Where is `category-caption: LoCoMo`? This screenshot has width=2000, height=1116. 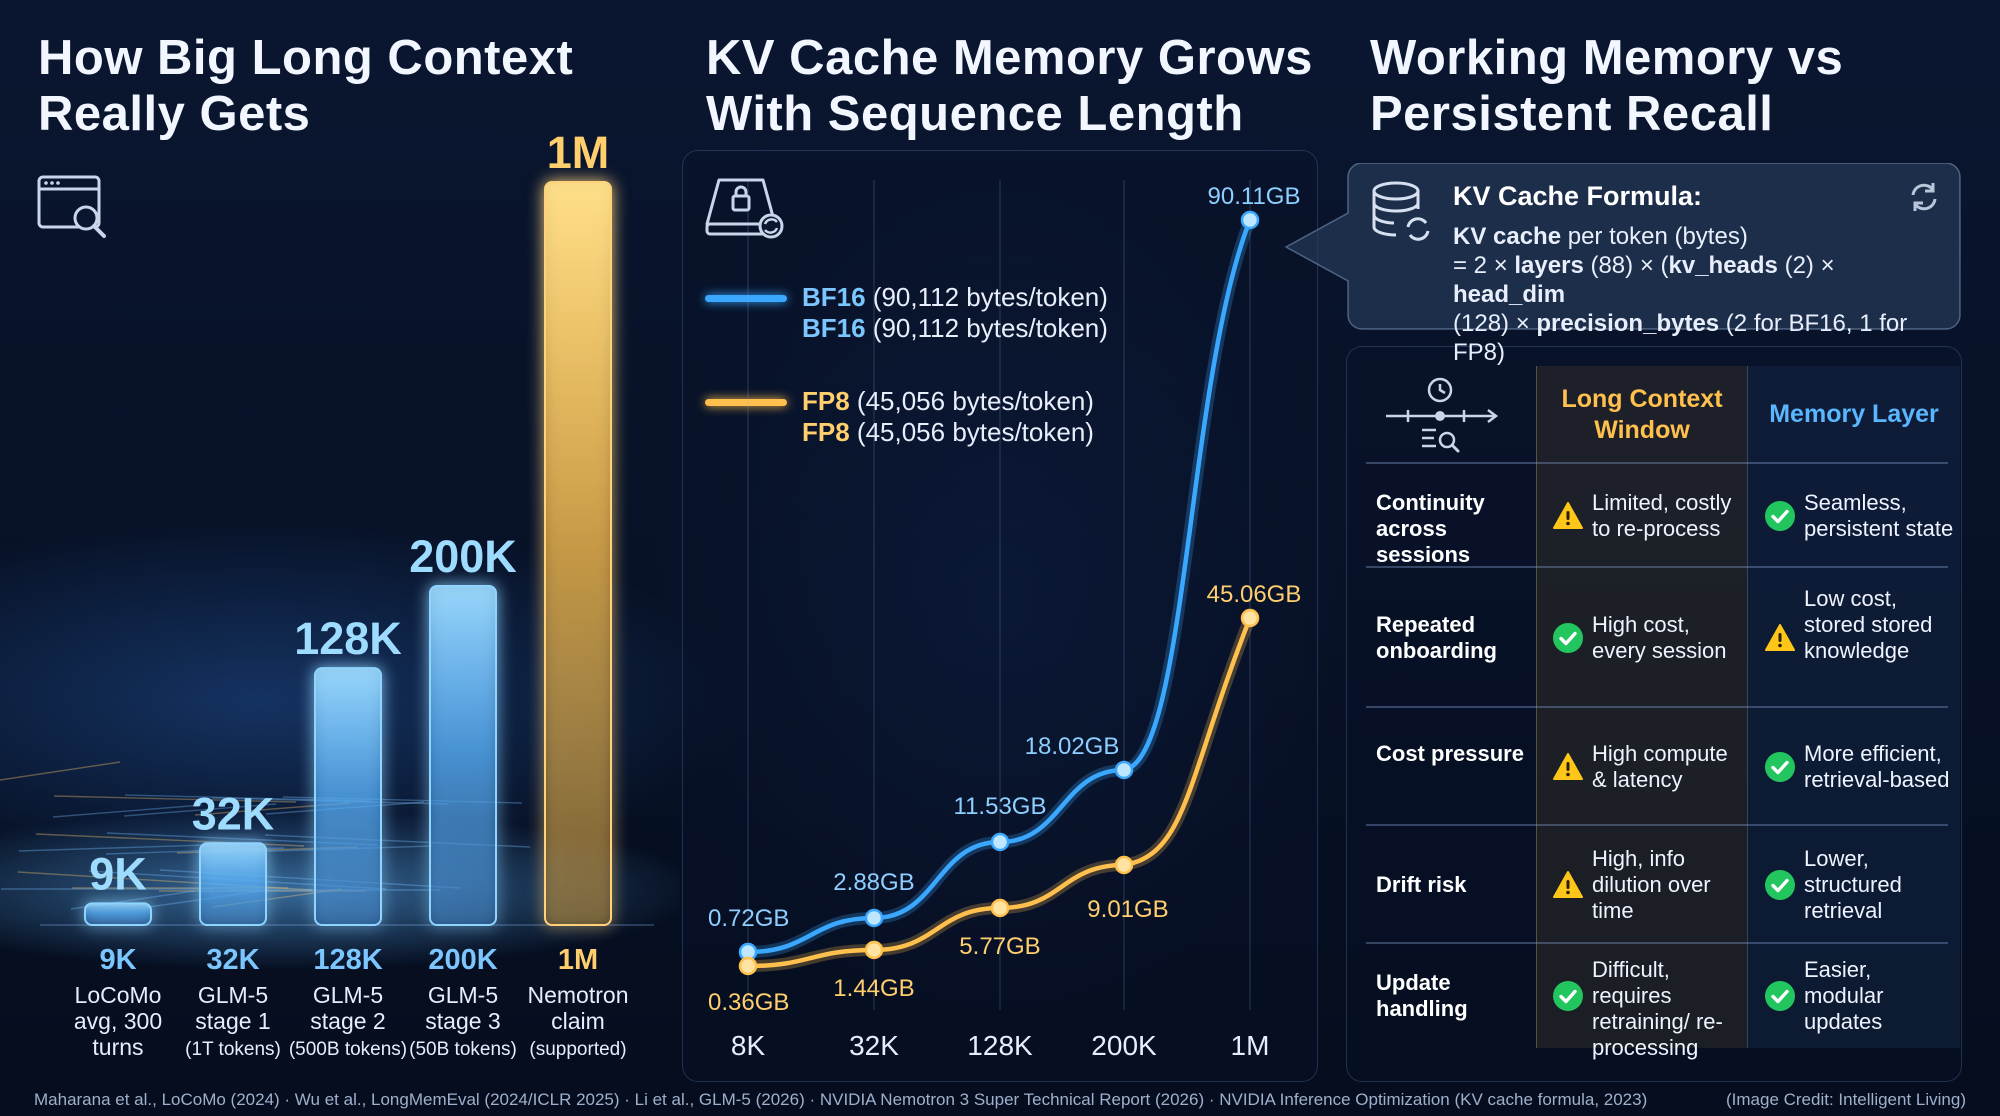 category-caption: LoCoMo is located at coordinates (118, 995).